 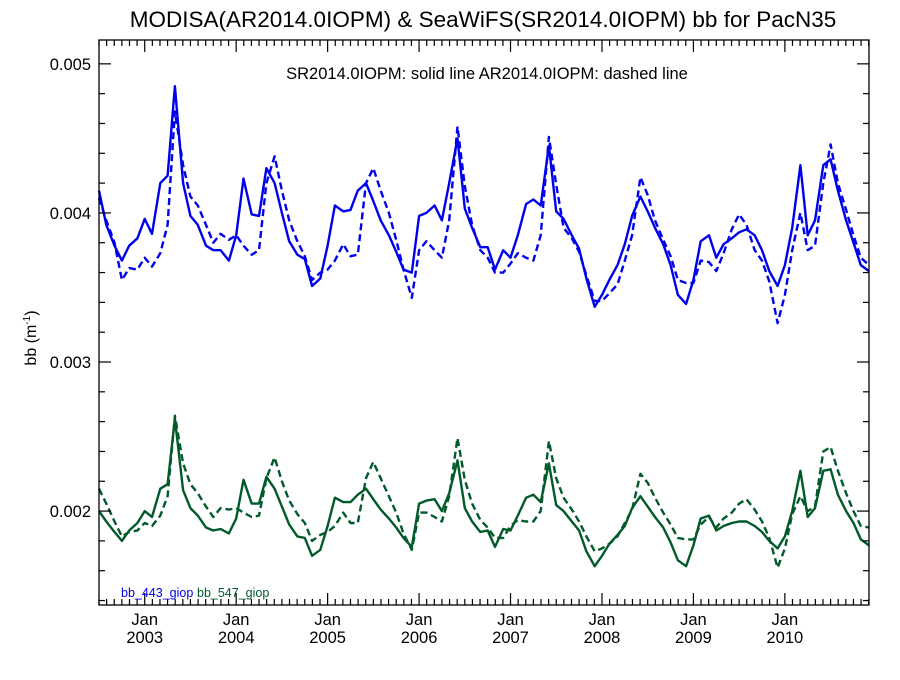 I want to click on x-tick-label-year: 2008, so click(x=602, y=638).